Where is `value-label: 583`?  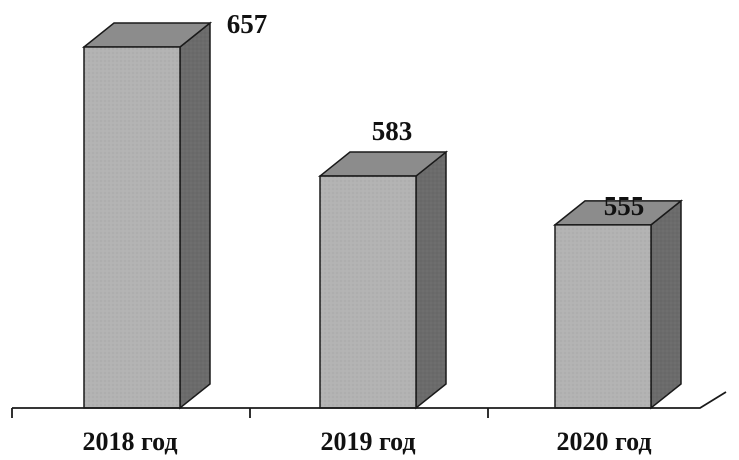
value-label: 583 is located at coordinates (392, 131).